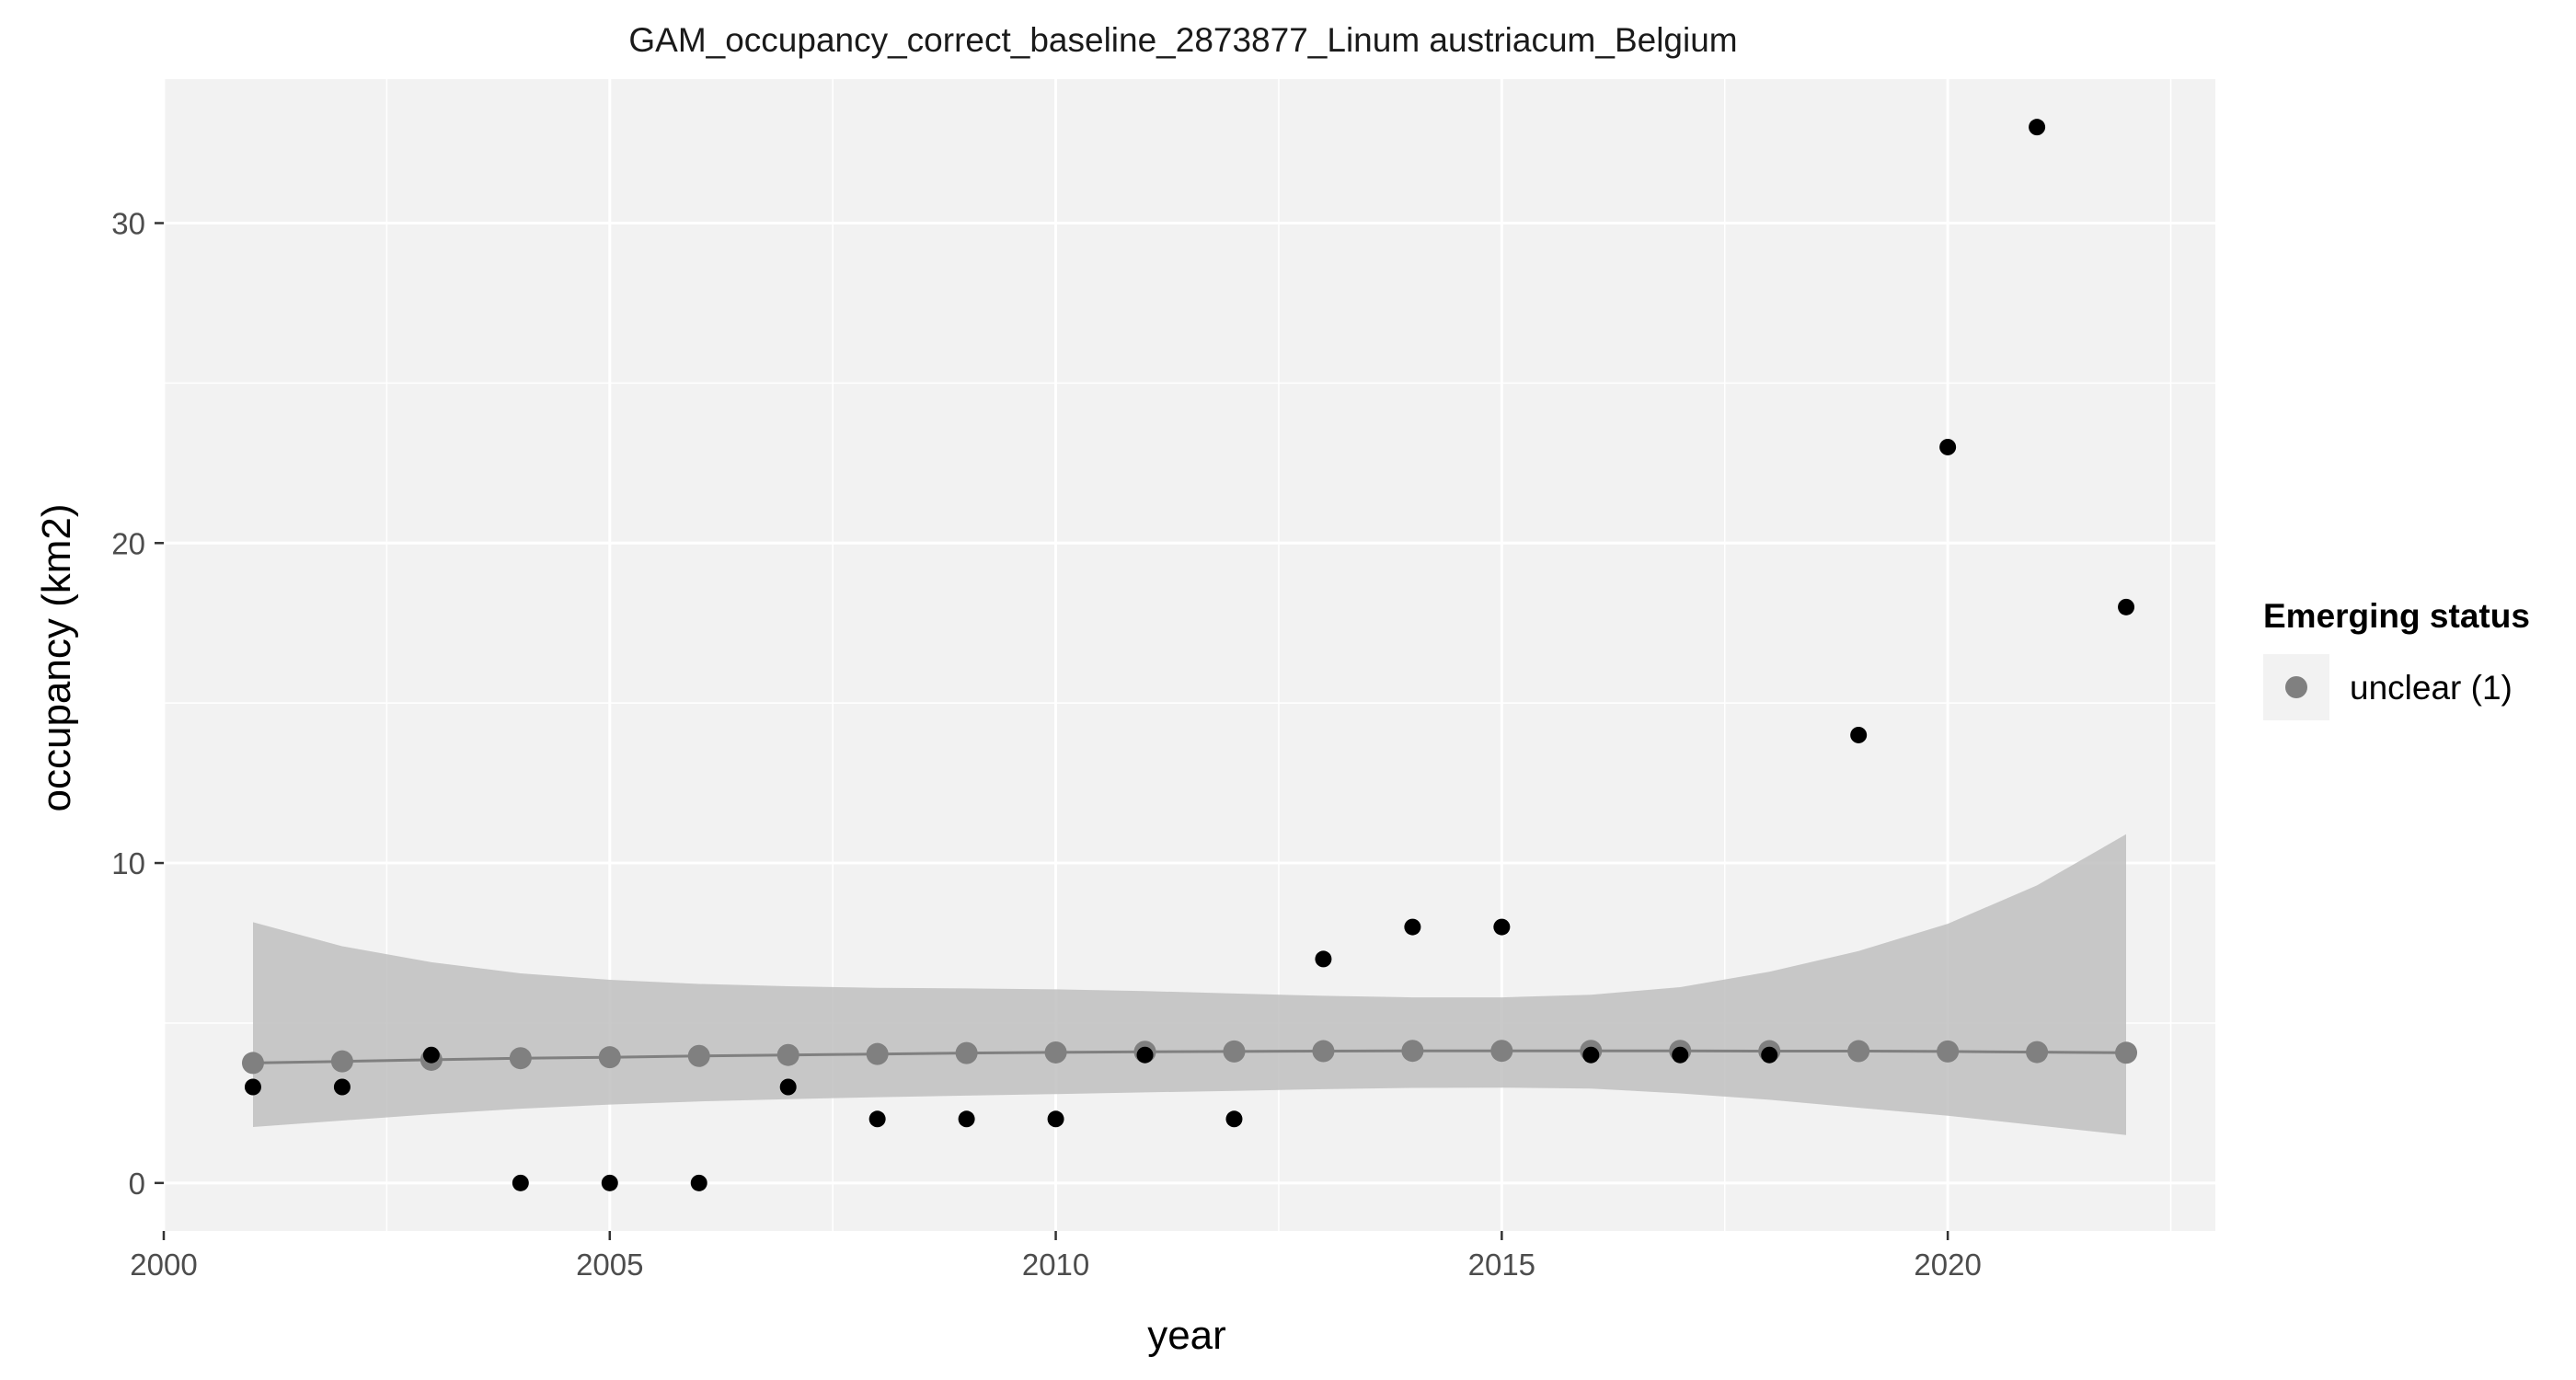  I want to click on y-tick-label: 10, so click(128, 863).